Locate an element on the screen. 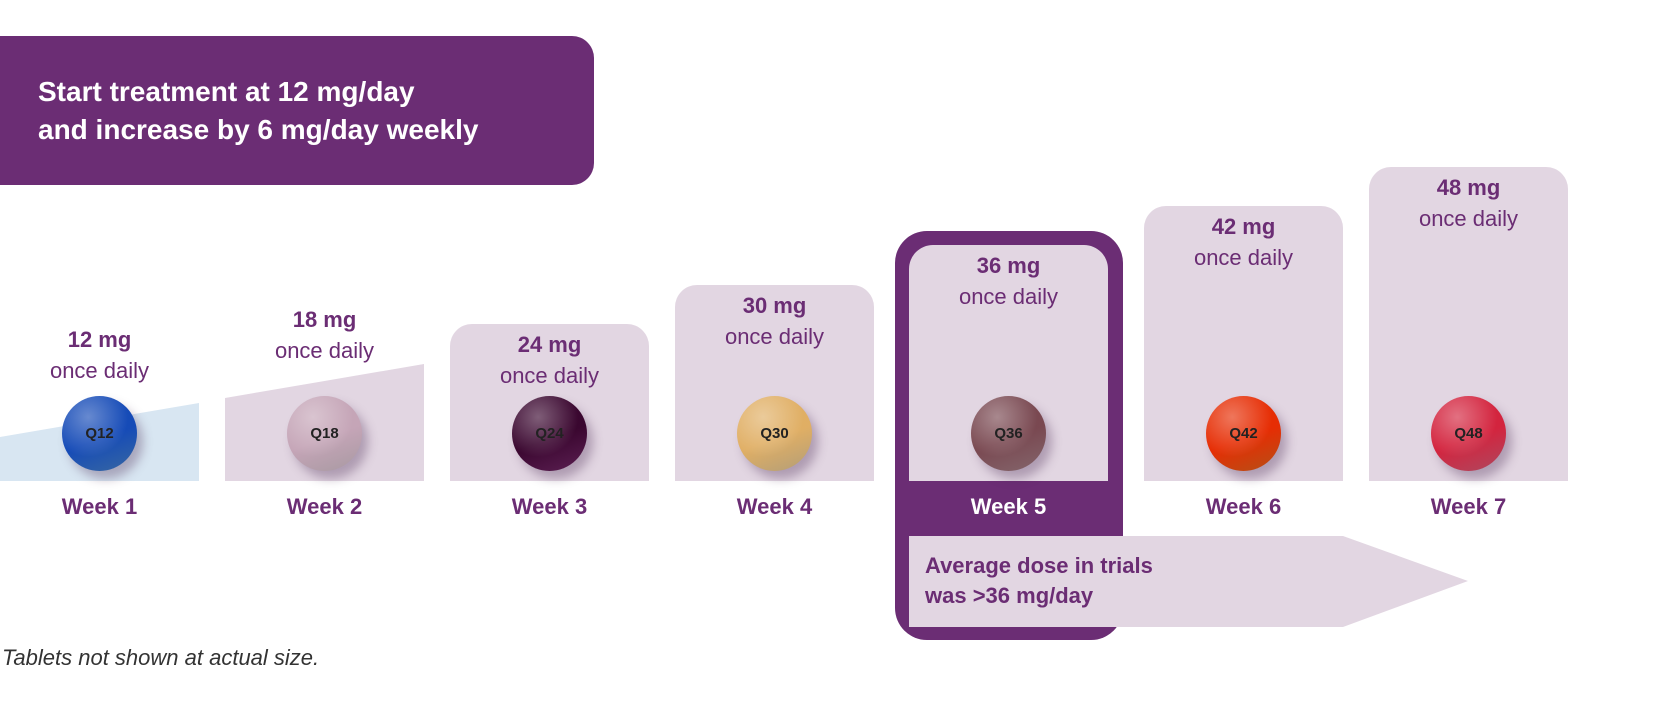  week-3-column: 24 mg once daily Q24 Week 3 is located at coordinates (549, 270).